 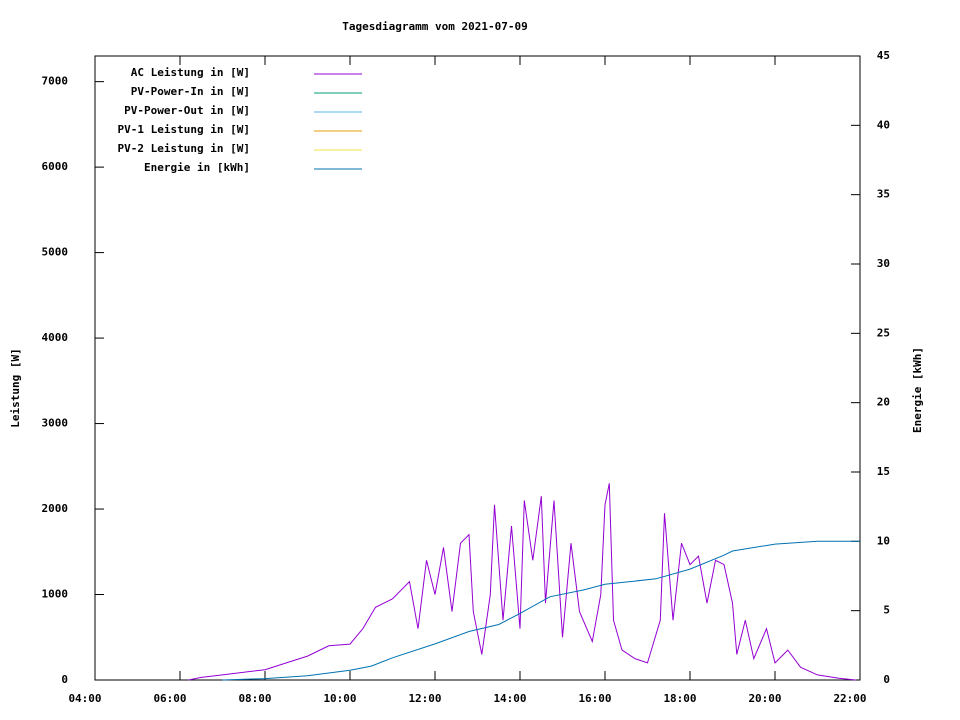 I want to click on legend-label: Energie in [kWh], so click(x=197, y=167).